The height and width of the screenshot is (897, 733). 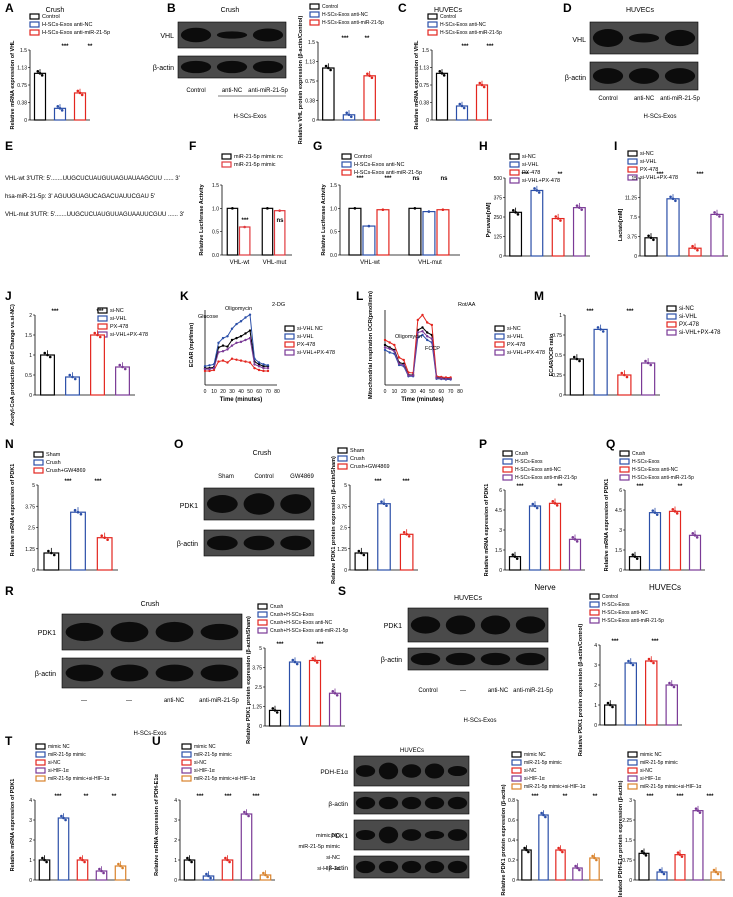 I want to click on legend-entry: mimic NC, so click(x=59, y=747).